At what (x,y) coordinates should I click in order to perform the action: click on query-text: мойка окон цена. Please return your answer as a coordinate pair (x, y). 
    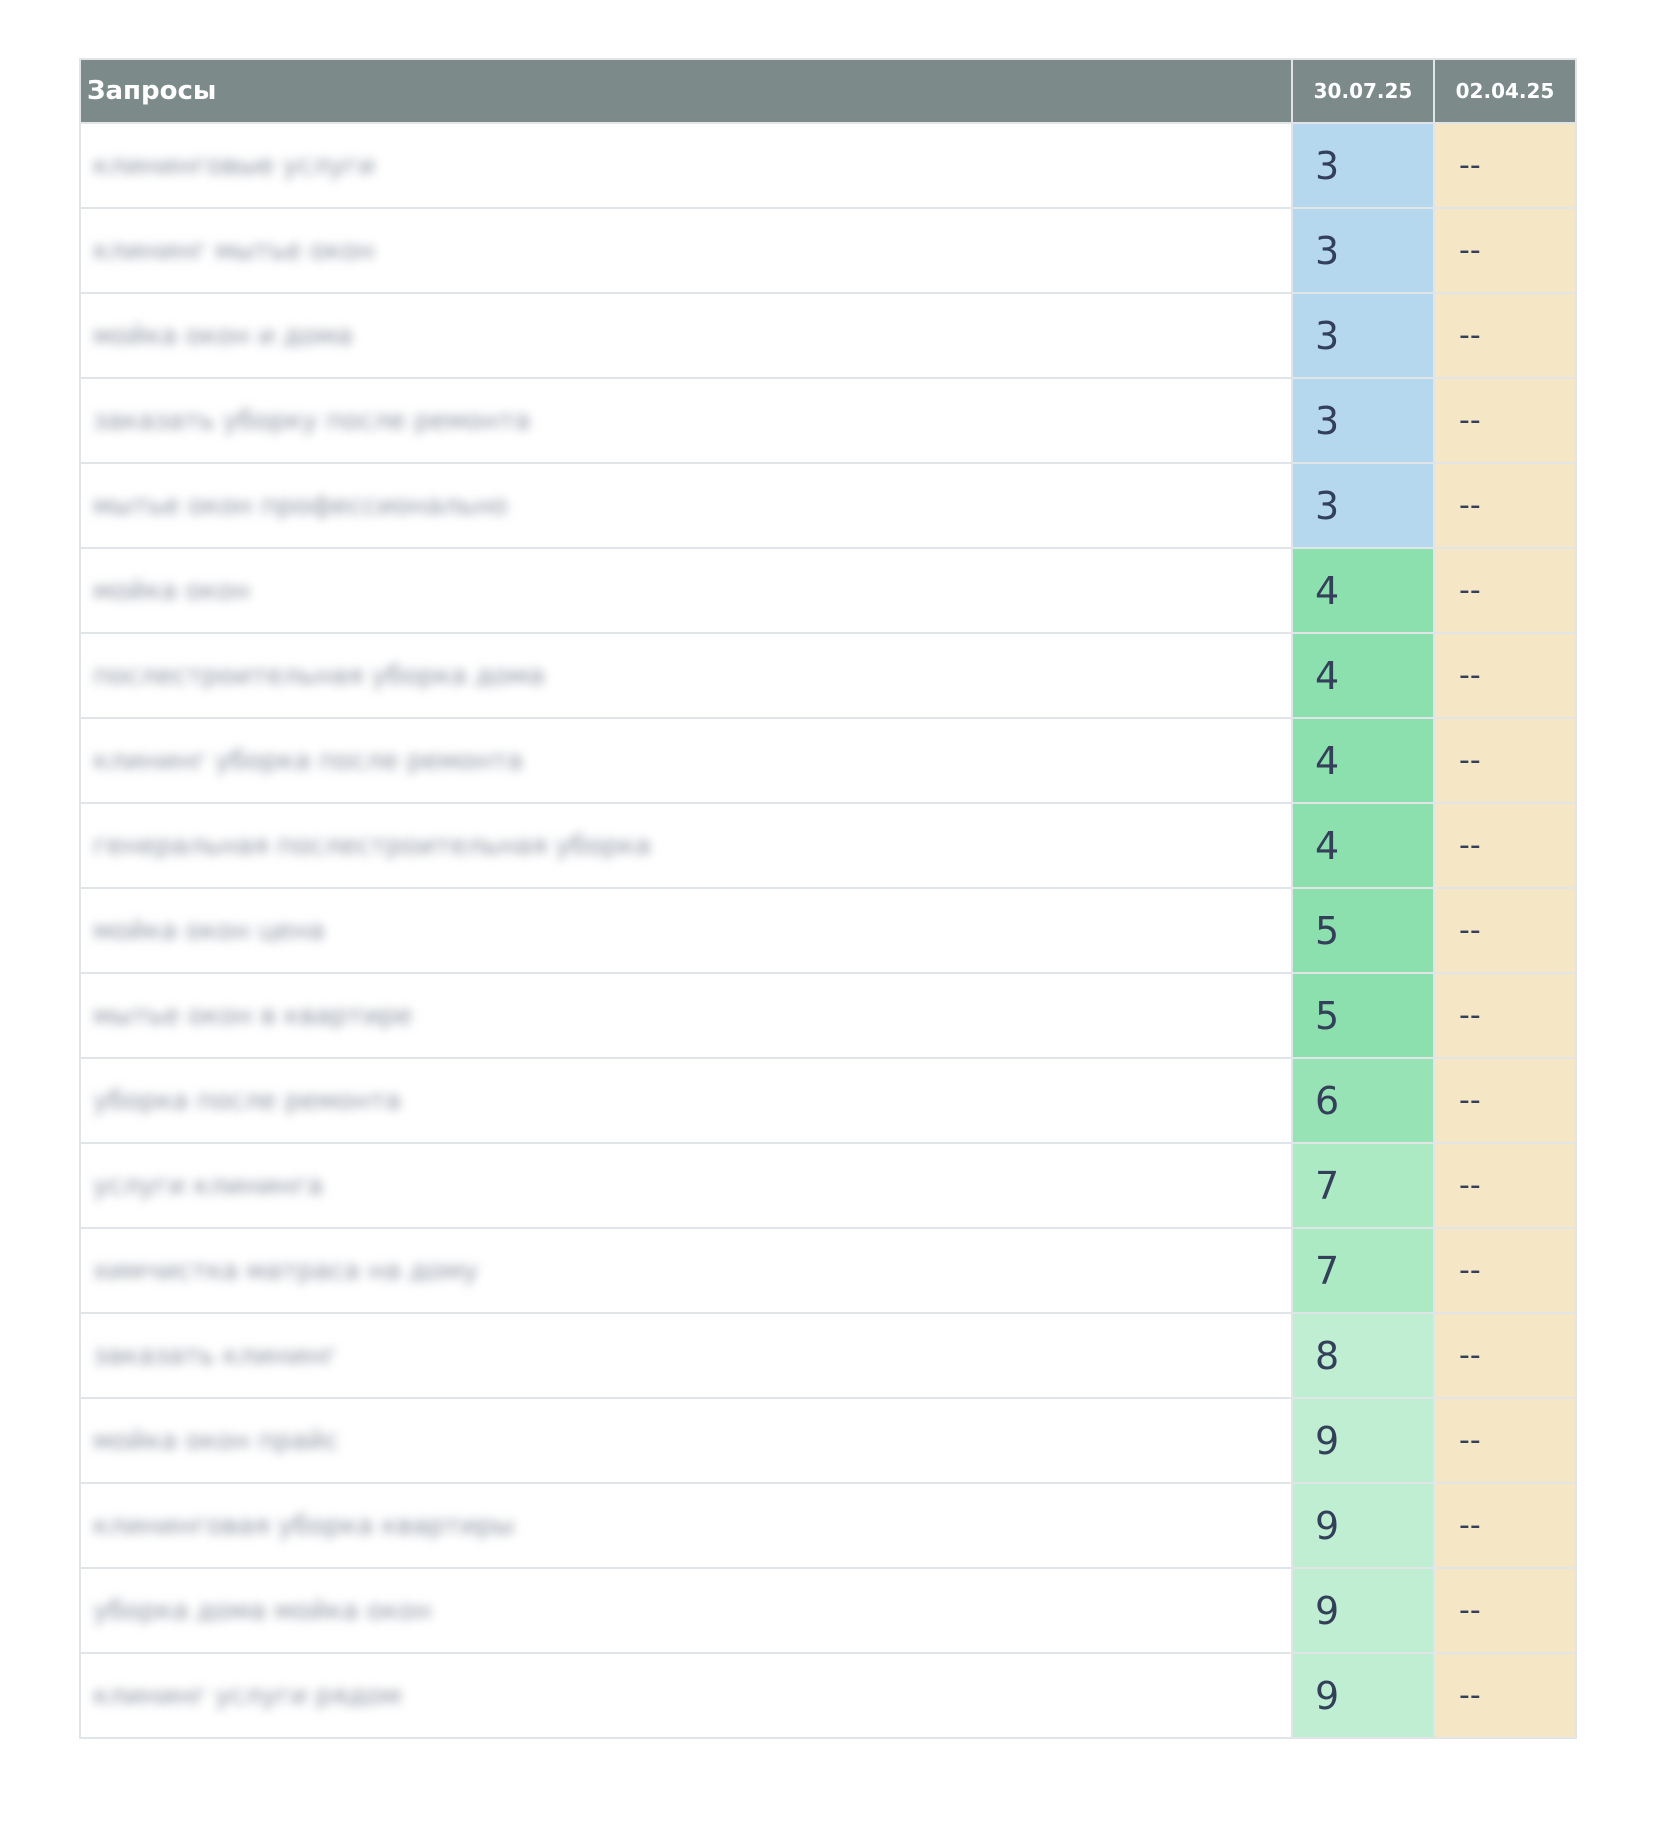
    Looking at the image, I should click on (209, 930).